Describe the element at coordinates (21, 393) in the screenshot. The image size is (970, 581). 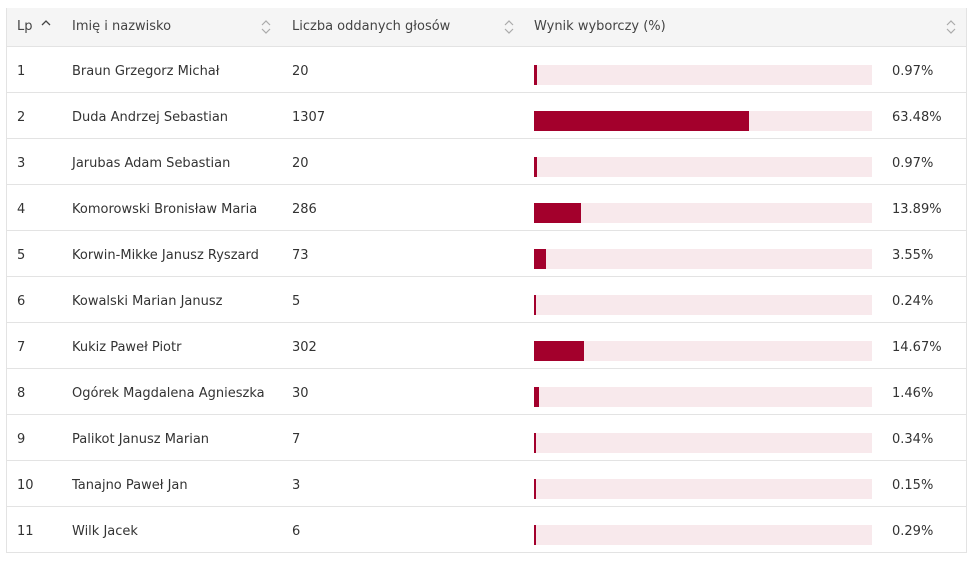
I see `row-number: 8` at that location.